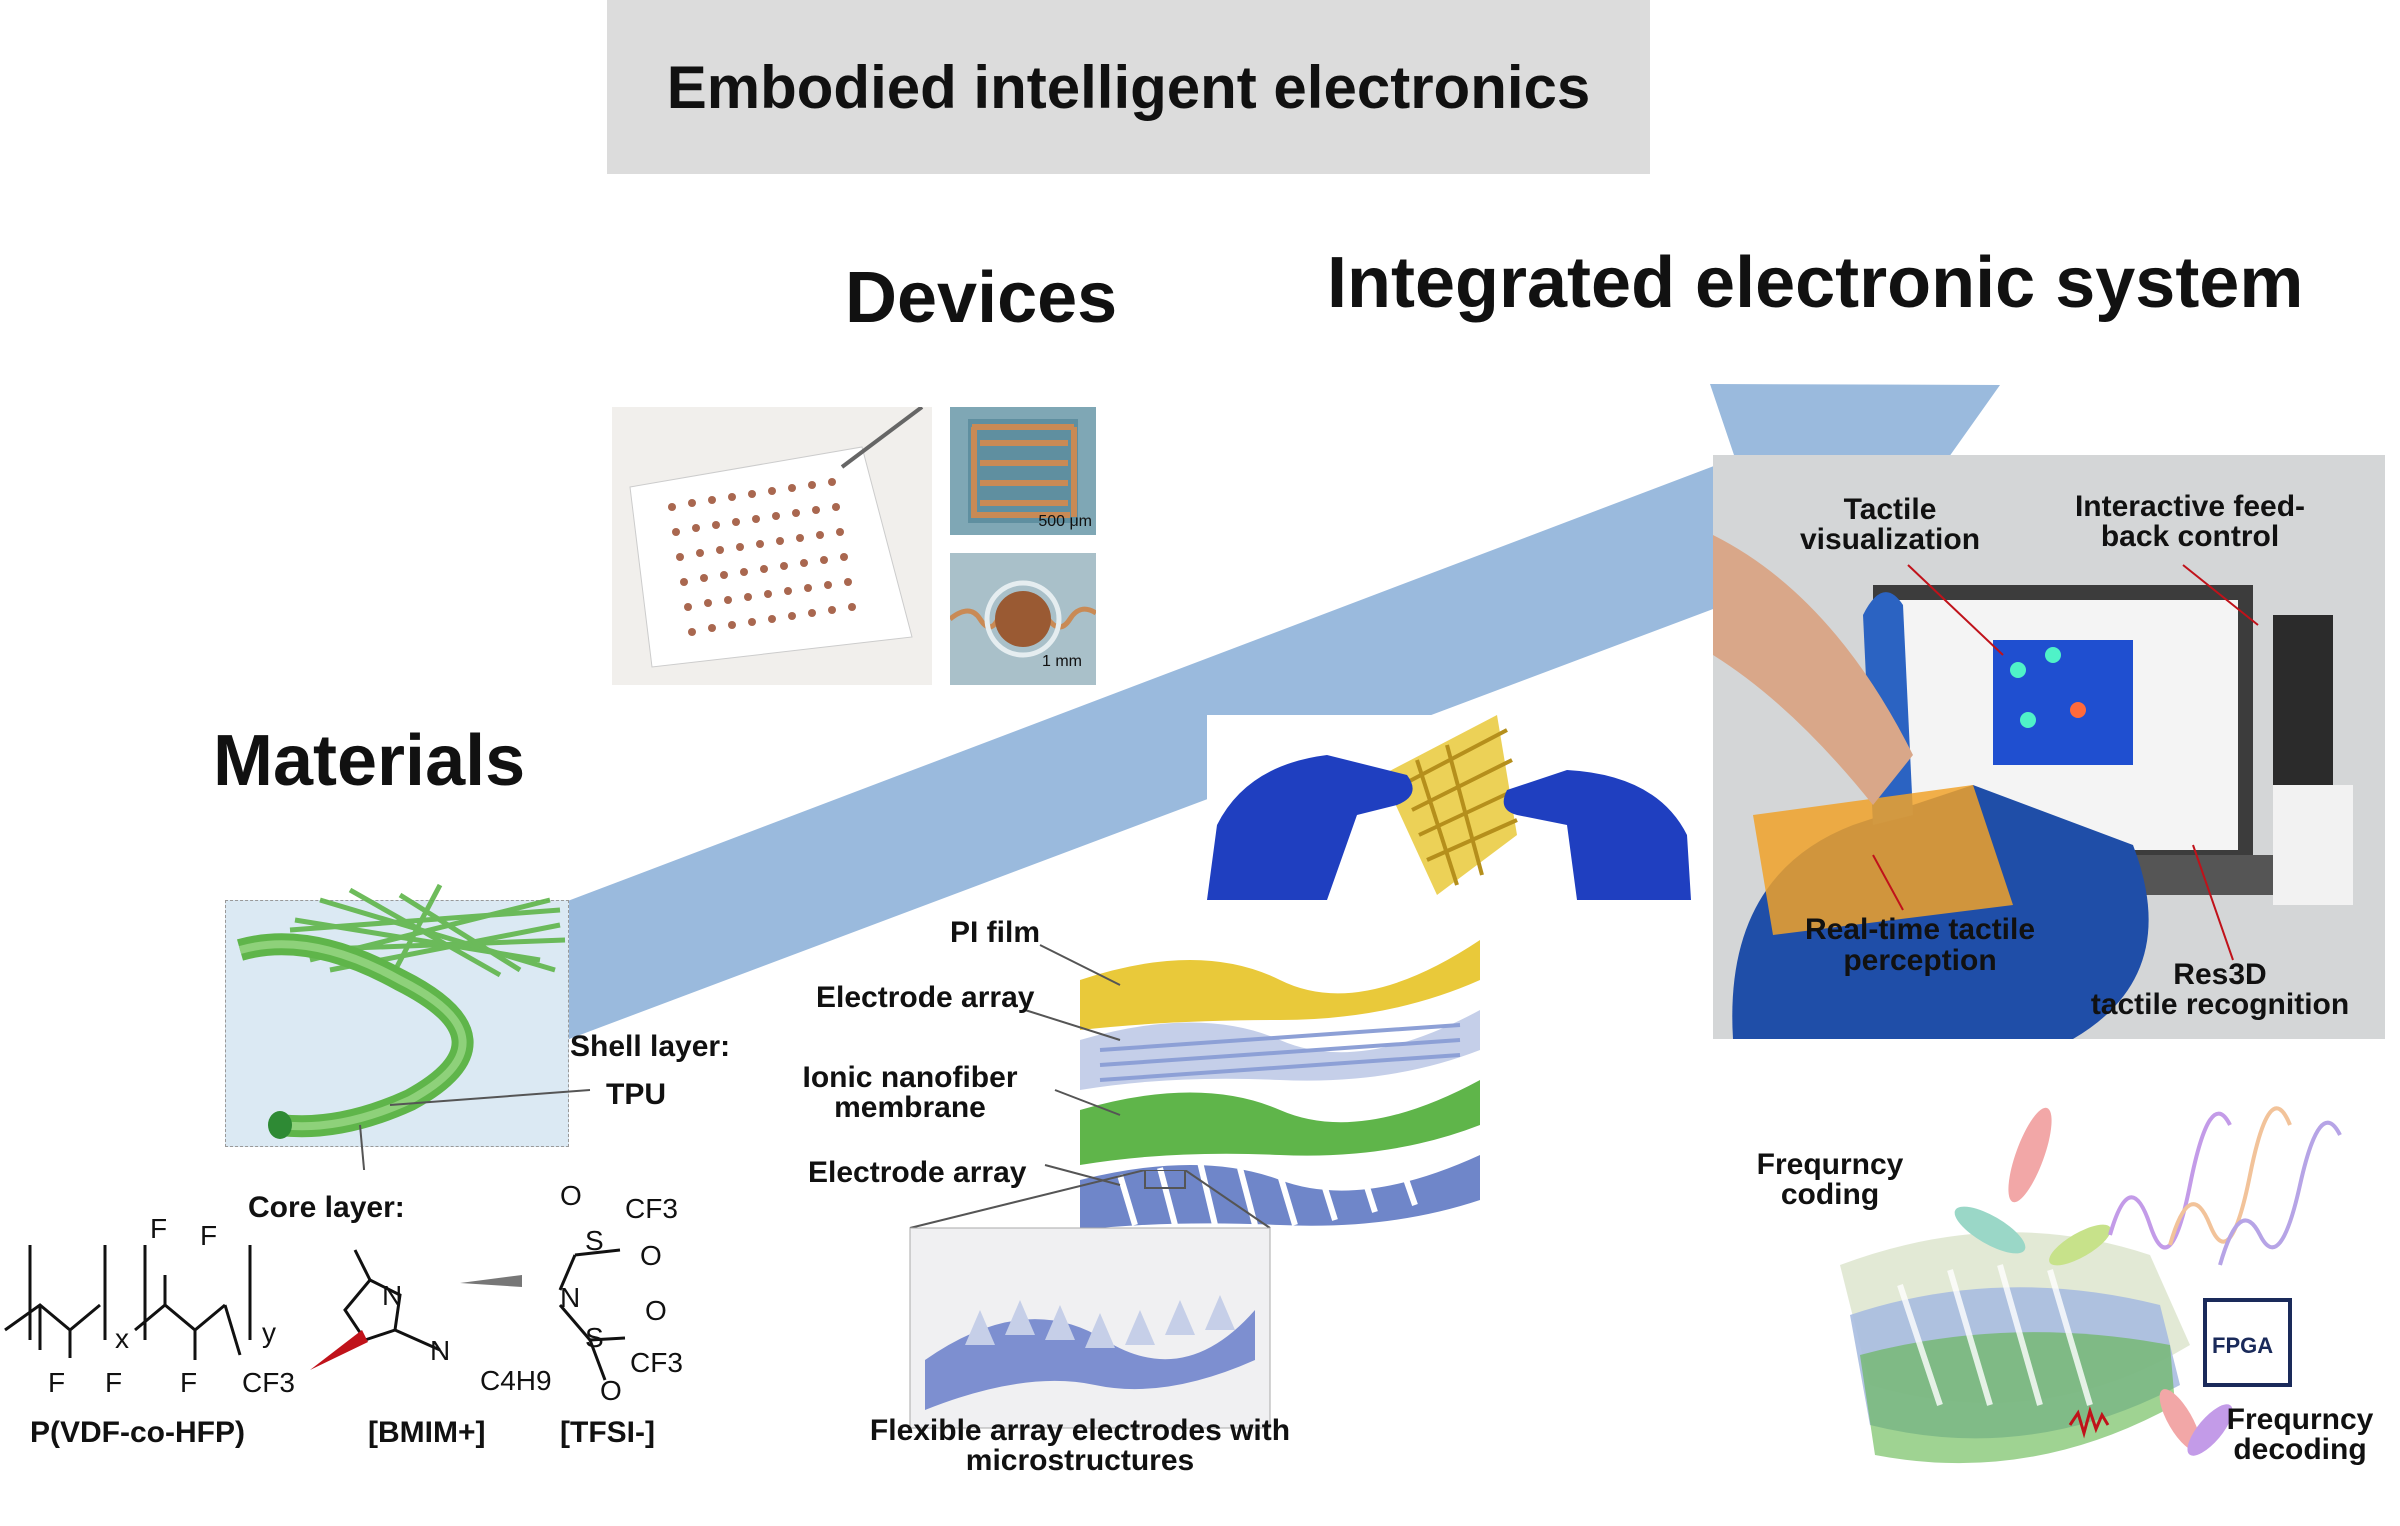  What do you see at coordinates (1080, 1460) in the screenshot?
I see `electrode-caption-line2: microstructures` at bounding box center [1080, 1460].